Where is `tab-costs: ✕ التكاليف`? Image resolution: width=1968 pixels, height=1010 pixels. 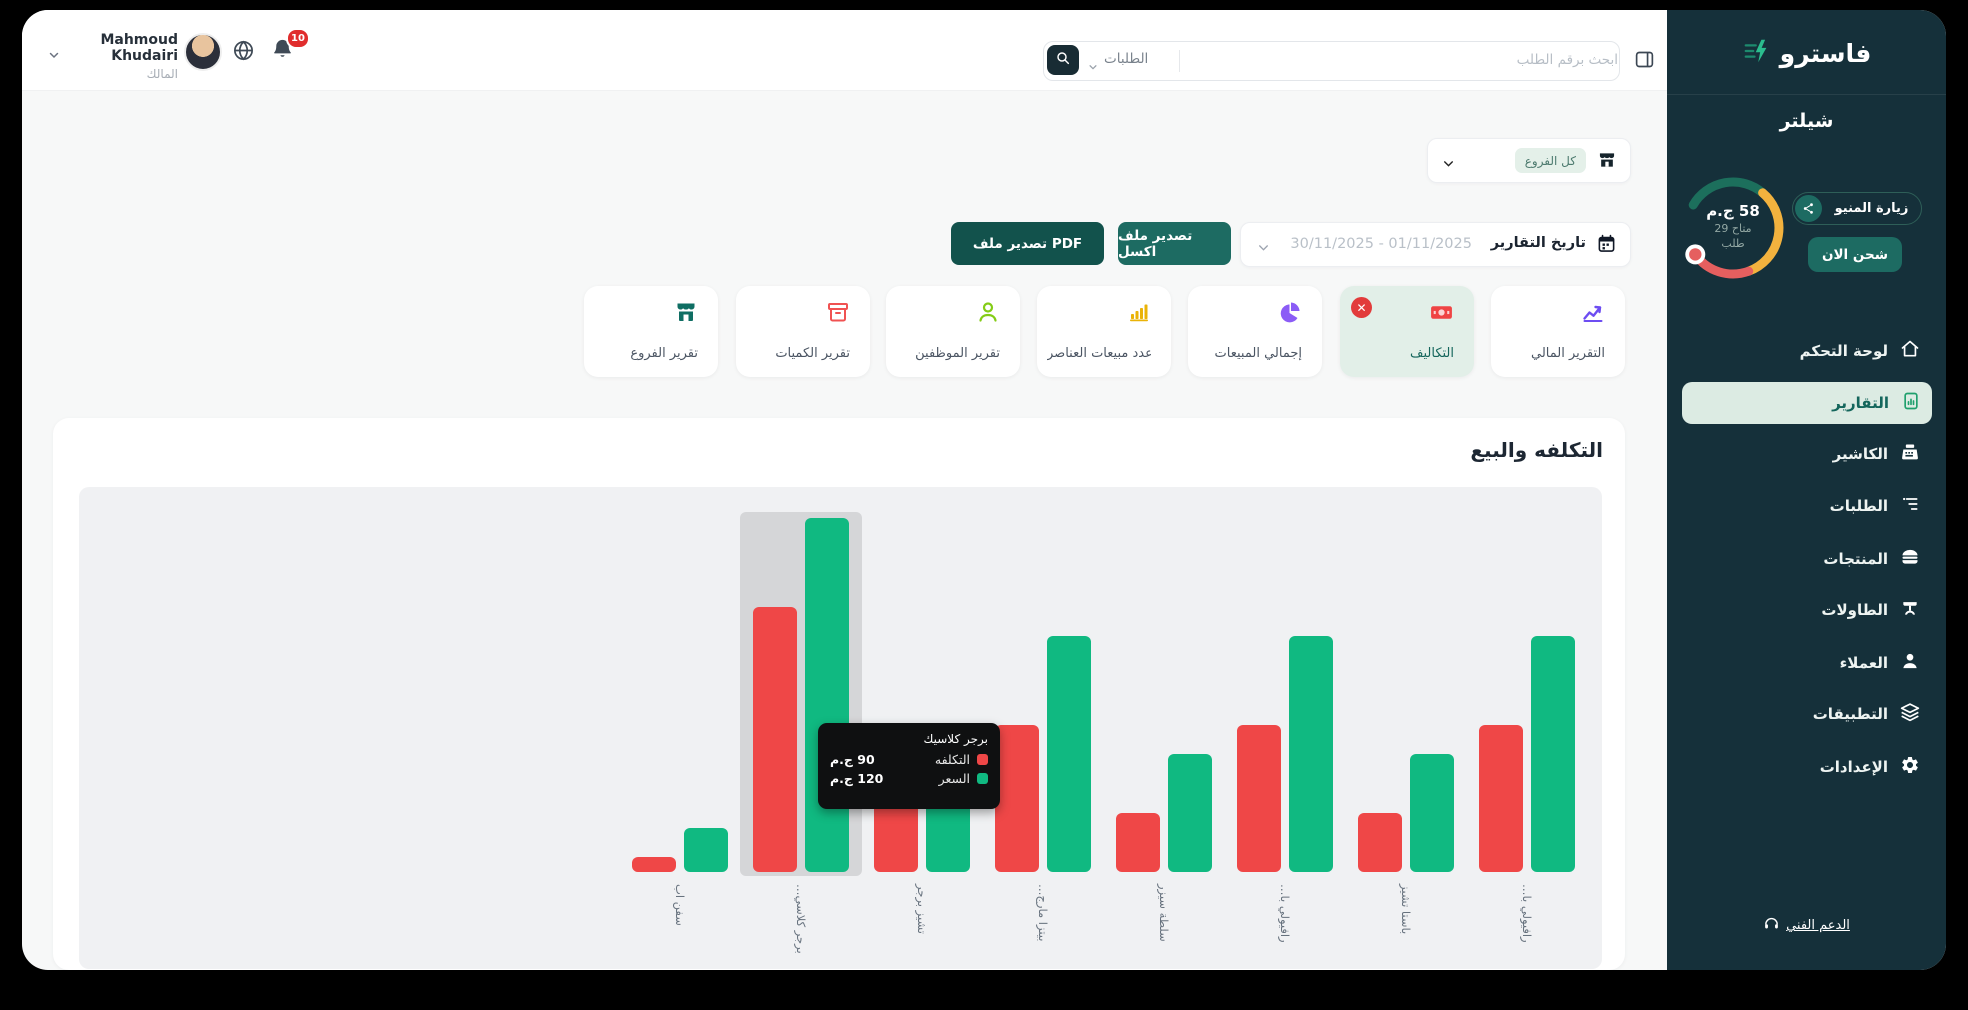
tab-costs: ✕ التكاليف is located at coordinates (1407, 331).